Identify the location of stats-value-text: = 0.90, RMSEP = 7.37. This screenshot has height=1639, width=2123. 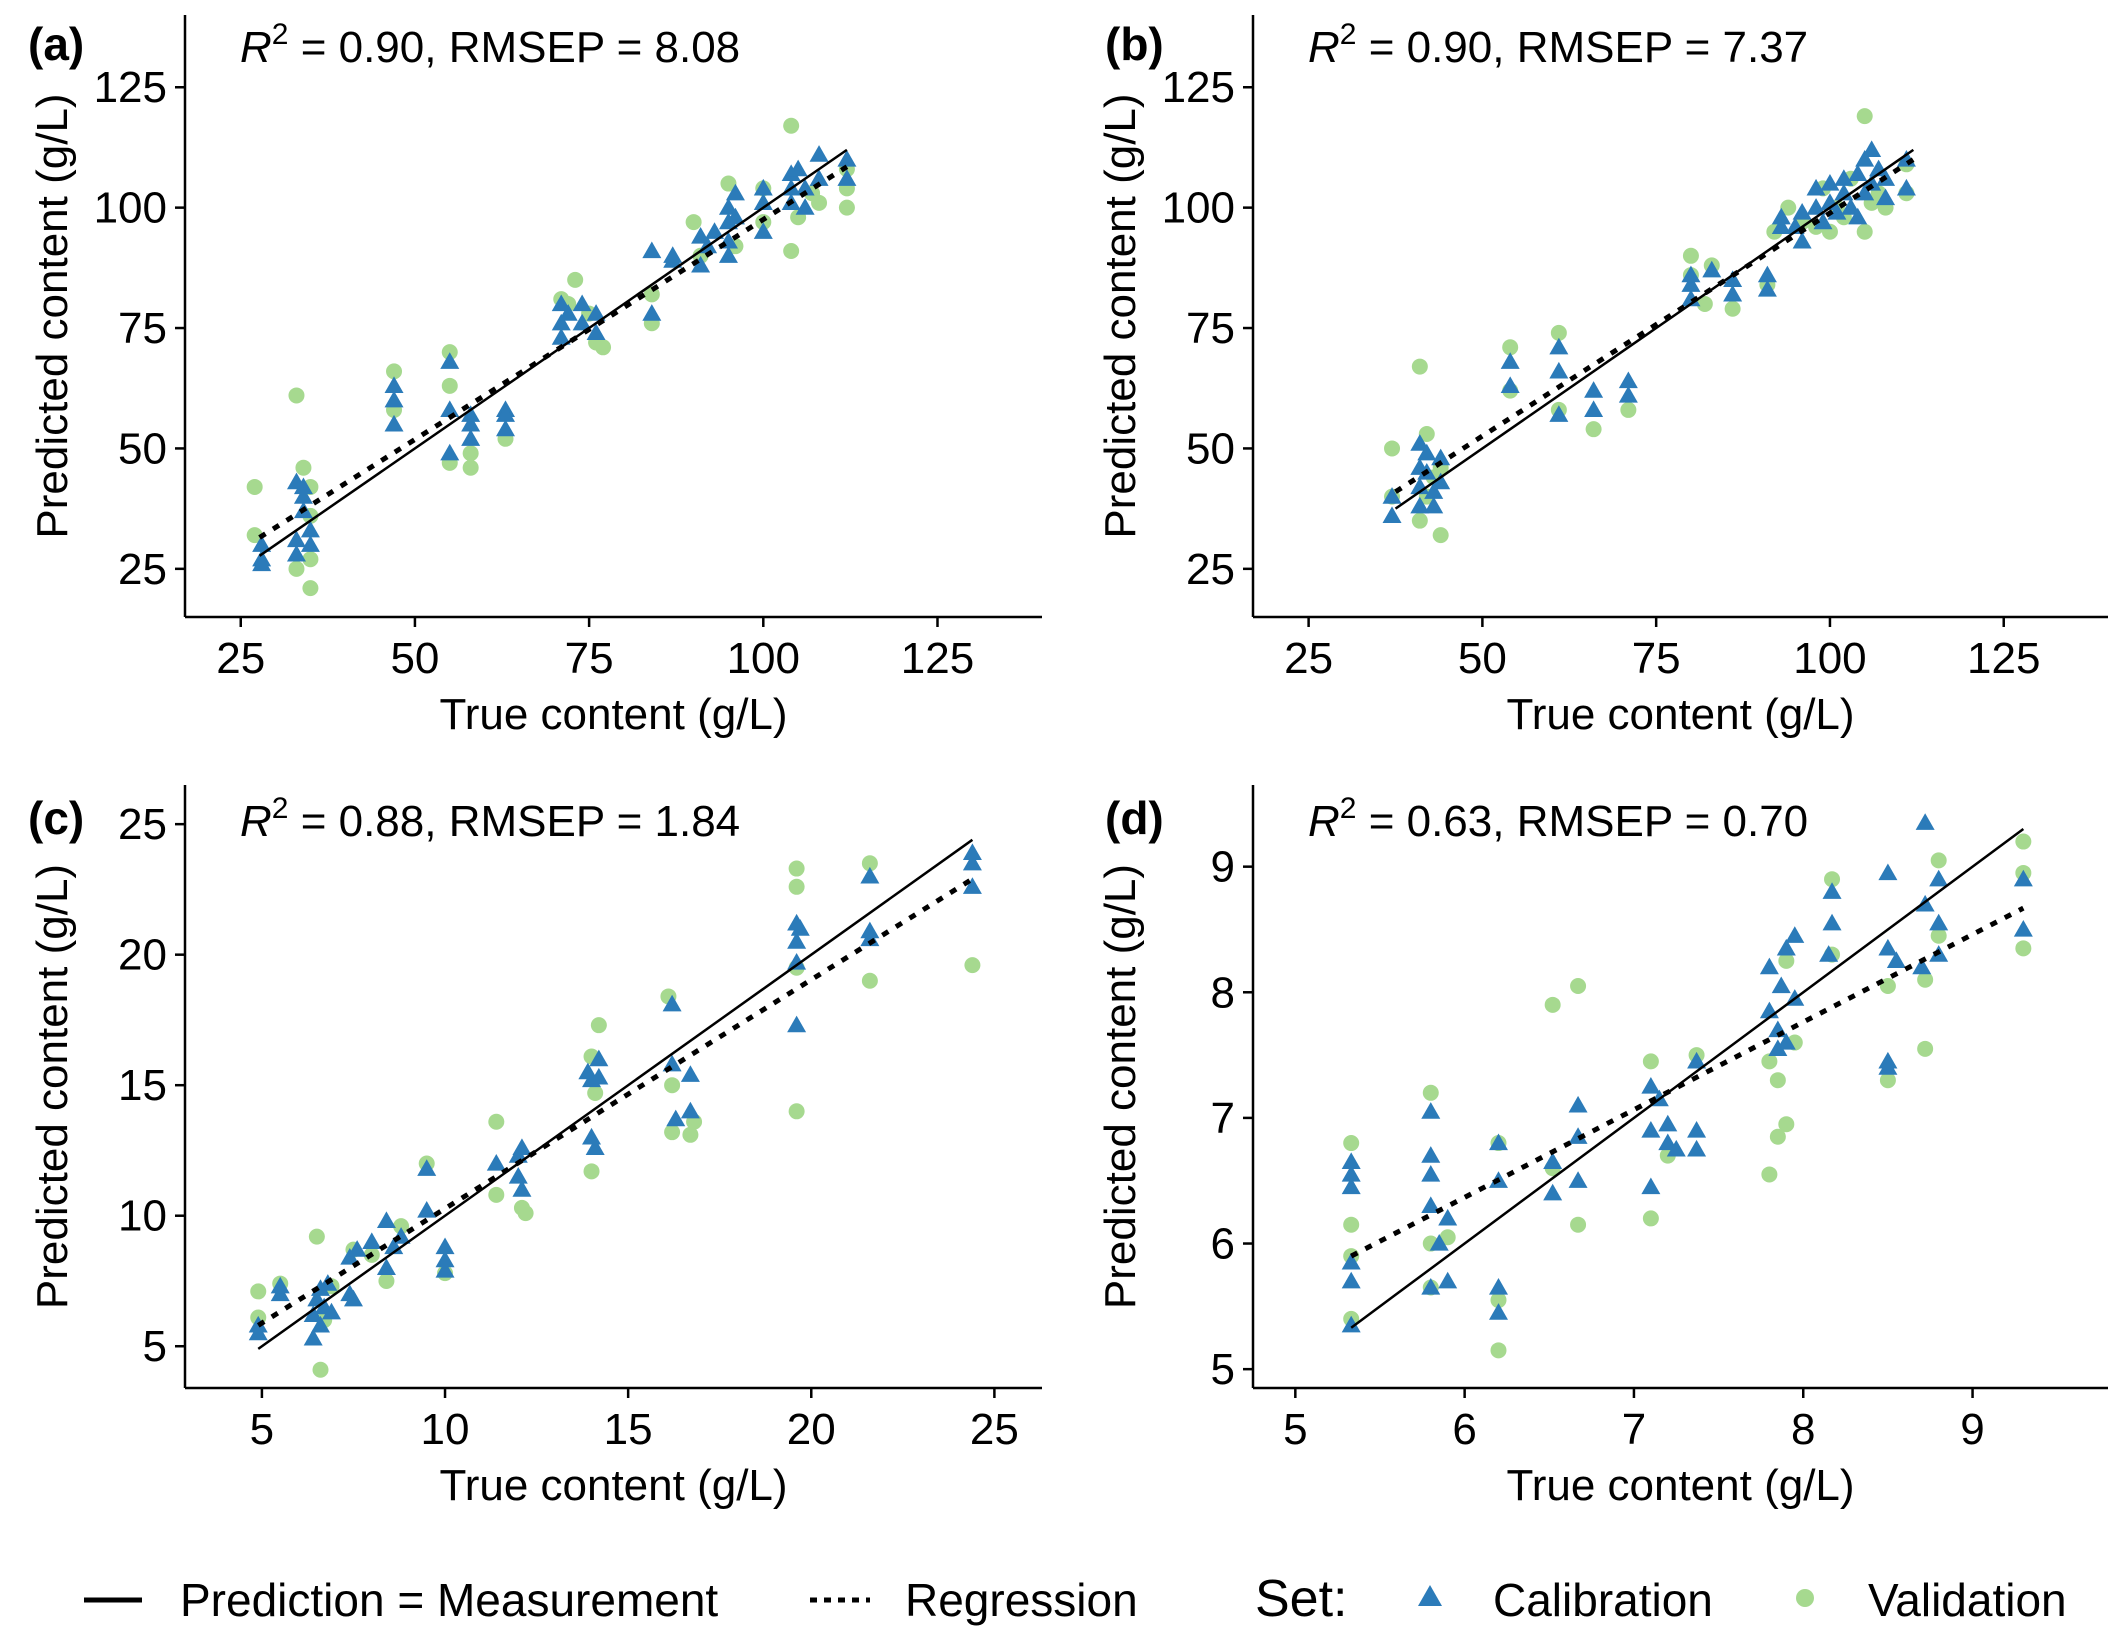
(1582, 47).